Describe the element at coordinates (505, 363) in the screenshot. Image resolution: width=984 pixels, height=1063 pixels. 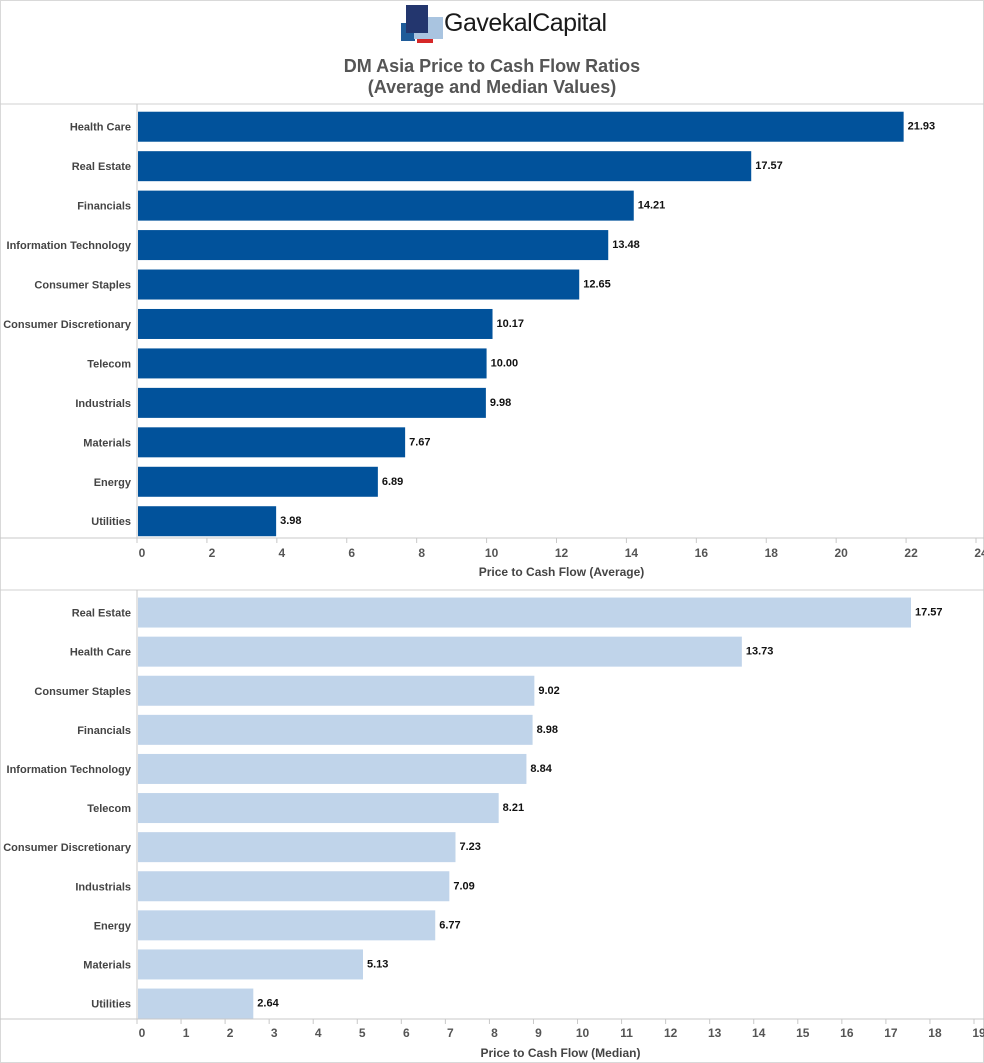
I see `data-label: 10.00` at that location.